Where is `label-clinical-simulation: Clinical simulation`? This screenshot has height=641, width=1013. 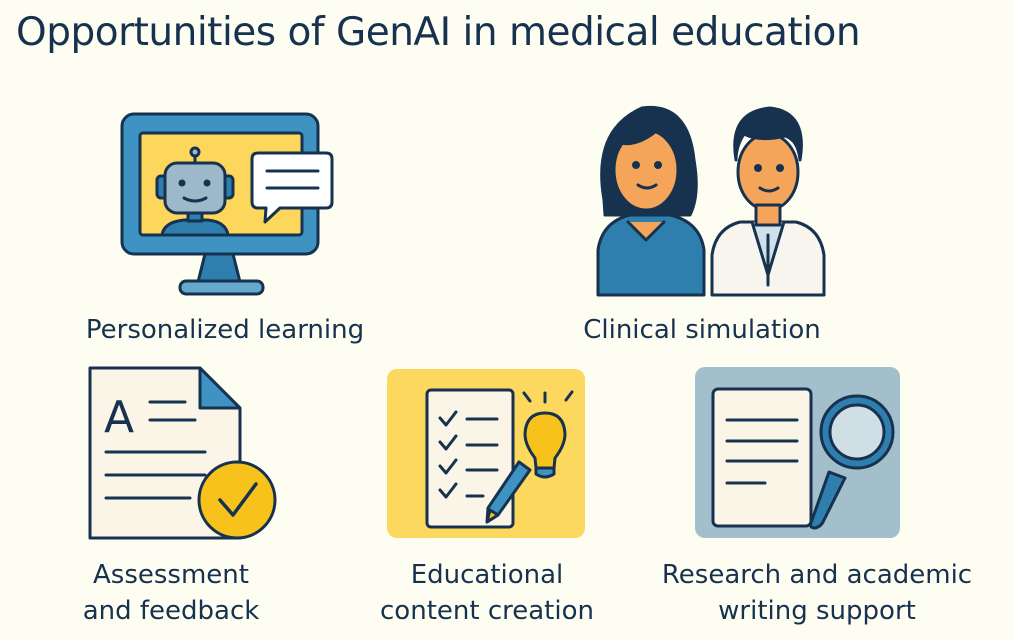 label-clinical-simulation: Clinical simulation is located at coordinates (702, 330).